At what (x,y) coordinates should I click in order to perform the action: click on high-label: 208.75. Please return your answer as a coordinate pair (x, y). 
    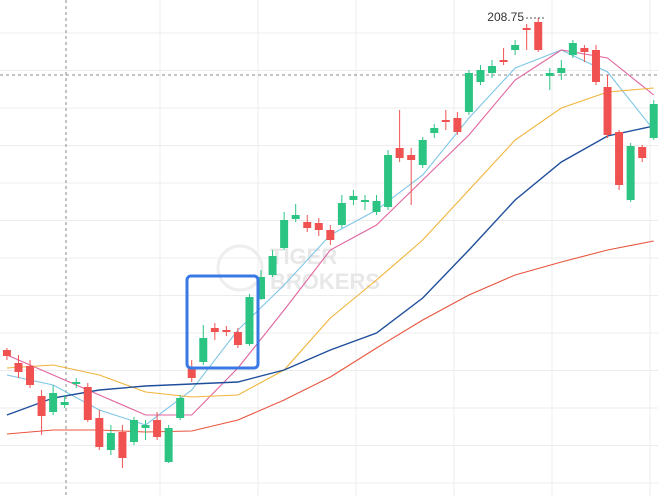
    Looking at the image, I should click on (505, 17).